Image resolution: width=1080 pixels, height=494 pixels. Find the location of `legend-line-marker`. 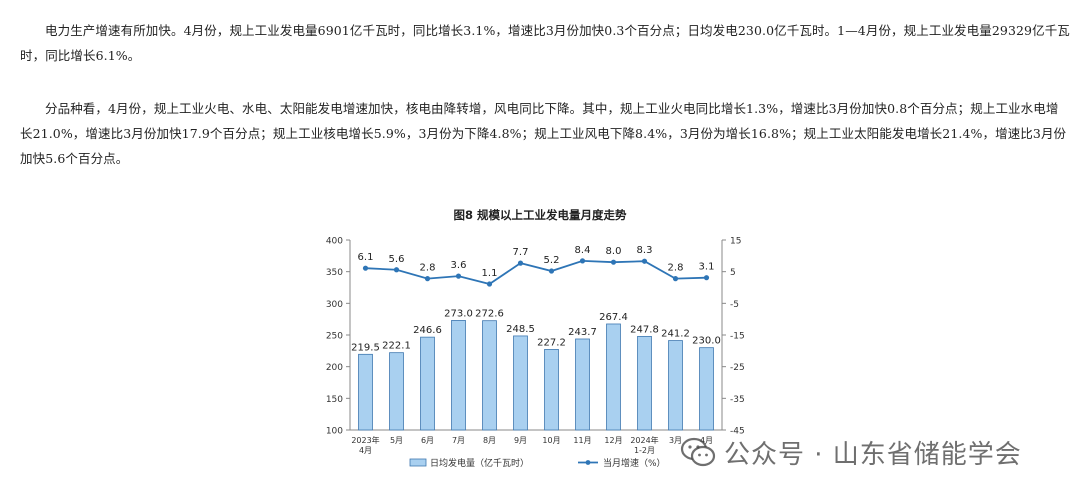

legend-line-marker is located at coordinates (588, 462).